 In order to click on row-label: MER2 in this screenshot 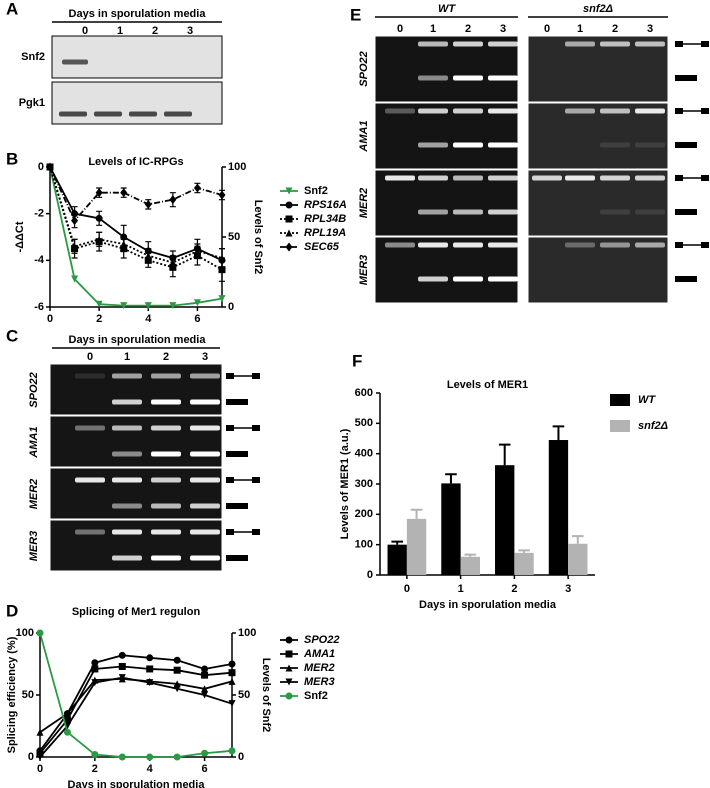, I will do `click(34, 494)`.